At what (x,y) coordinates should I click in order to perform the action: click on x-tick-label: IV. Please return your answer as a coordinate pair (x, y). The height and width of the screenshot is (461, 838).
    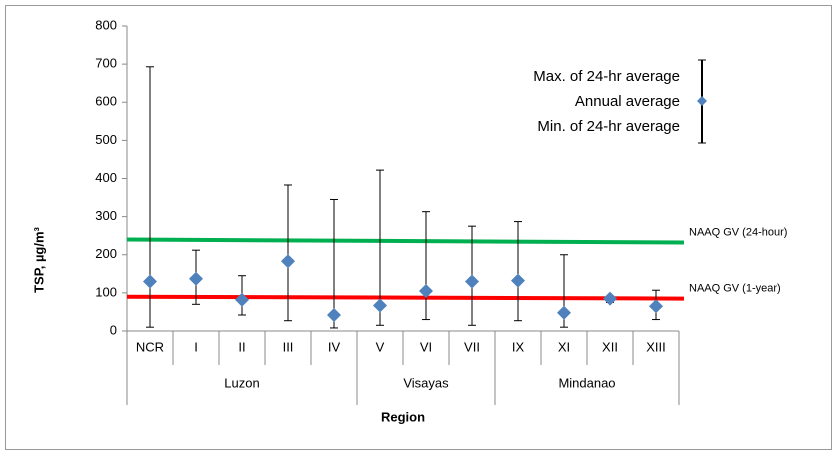
    Looking at the image, I should click on (334, 346).